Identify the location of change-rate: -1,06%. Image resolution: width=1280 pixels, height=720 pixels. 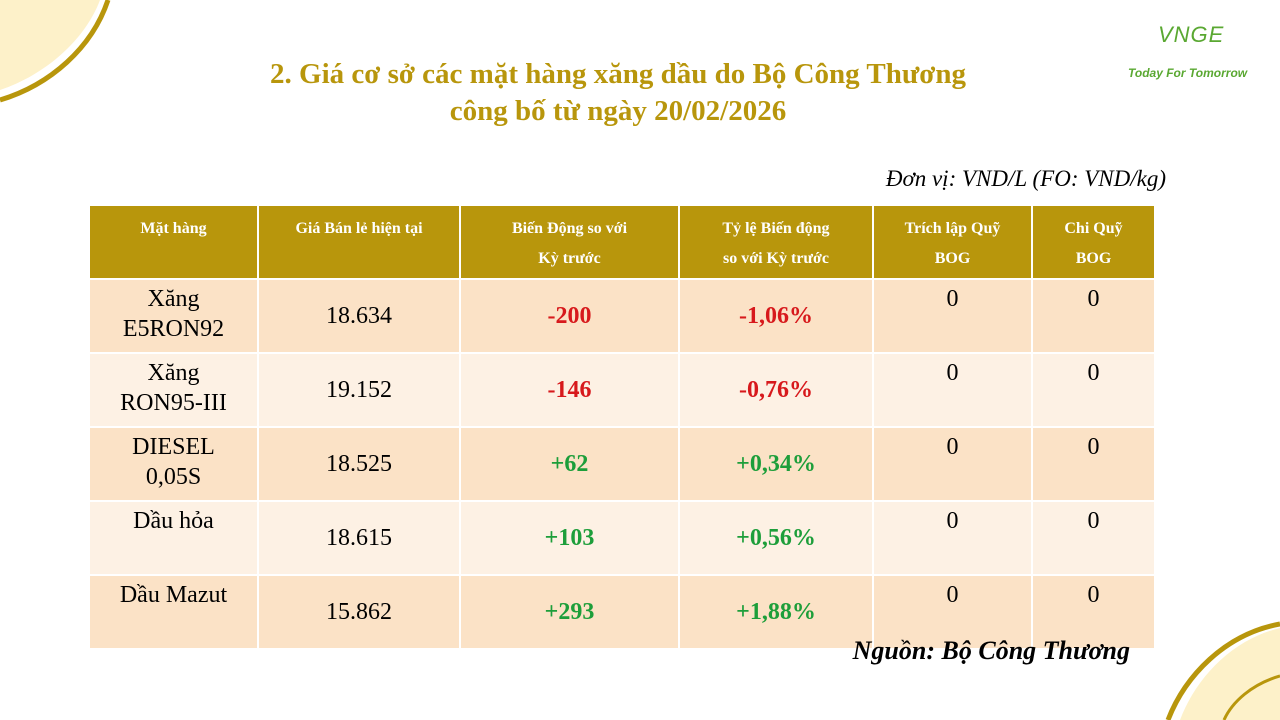
(776, 315).